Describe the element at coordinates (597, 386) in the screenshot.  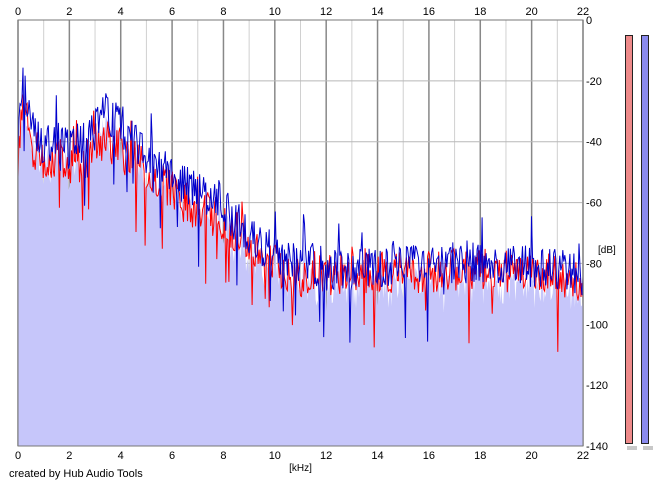
I see `y-tick-label: -120` at that location.